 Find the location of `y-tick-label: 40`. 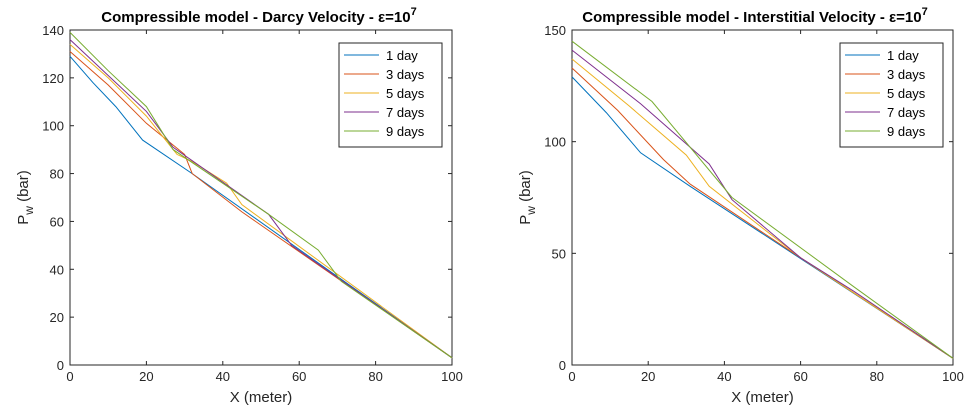

y-tick-label: 40 is located at coordinates (57, 269).